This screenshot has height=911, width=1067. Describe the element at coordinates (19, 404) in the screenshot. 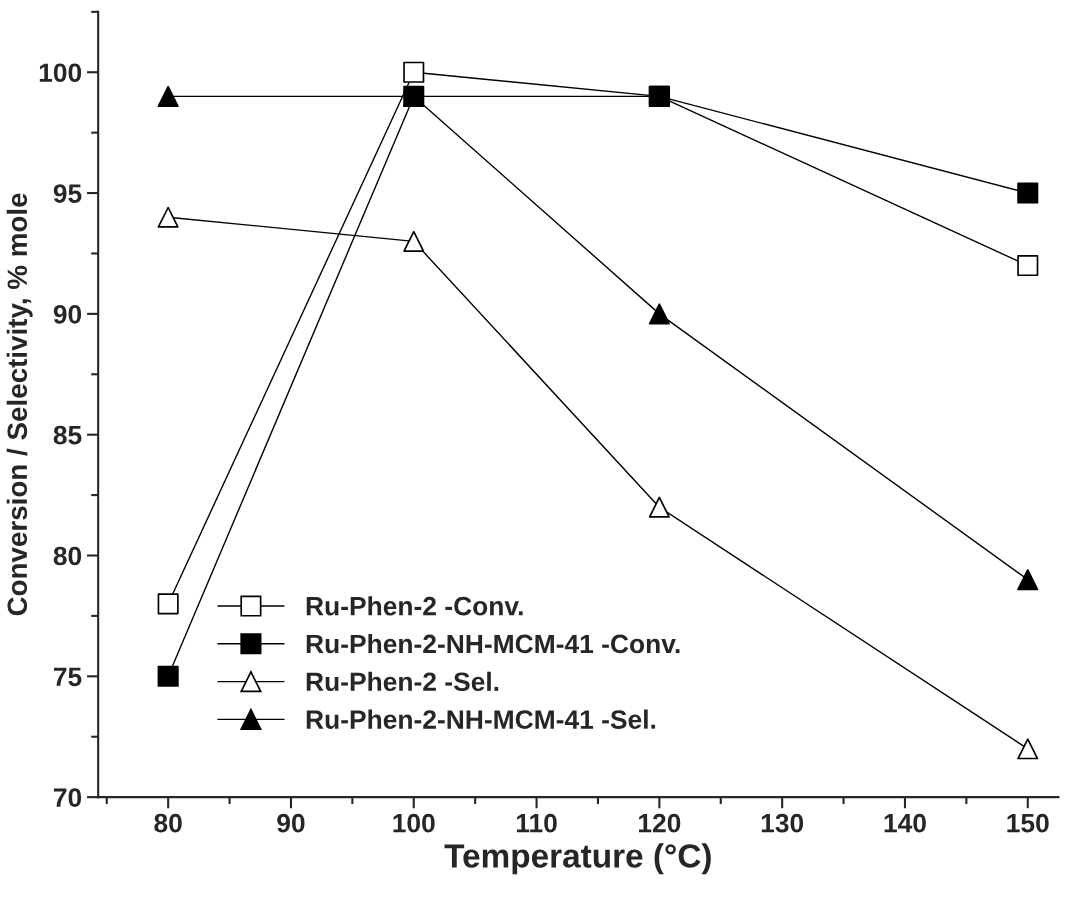

I see `y-axis-title: Conversion / Selectivity, % mole` at that location.